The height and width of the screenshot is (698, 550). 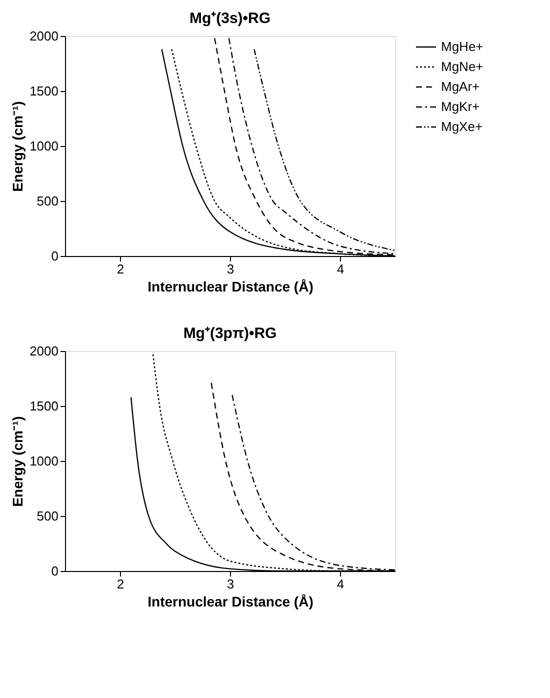 What do you see at coordinates (230, 333) in the screenshot?
I see `chart-title: Mg⁺(3pπ)•RG` at bounding box center [230, 333].